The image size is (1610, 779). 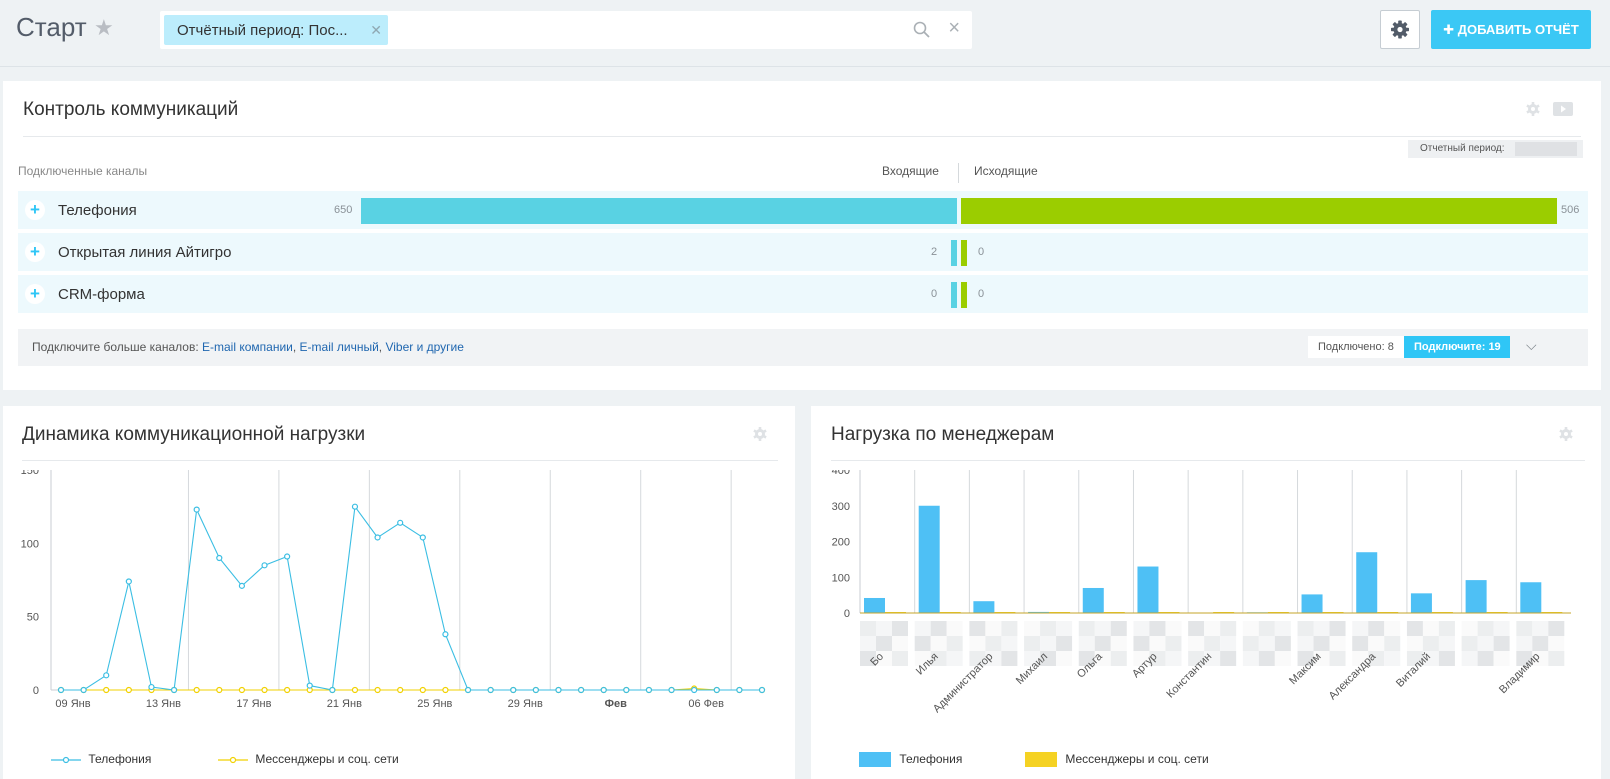 I want to click on redacted-label-block, so click(x=938, y=643).